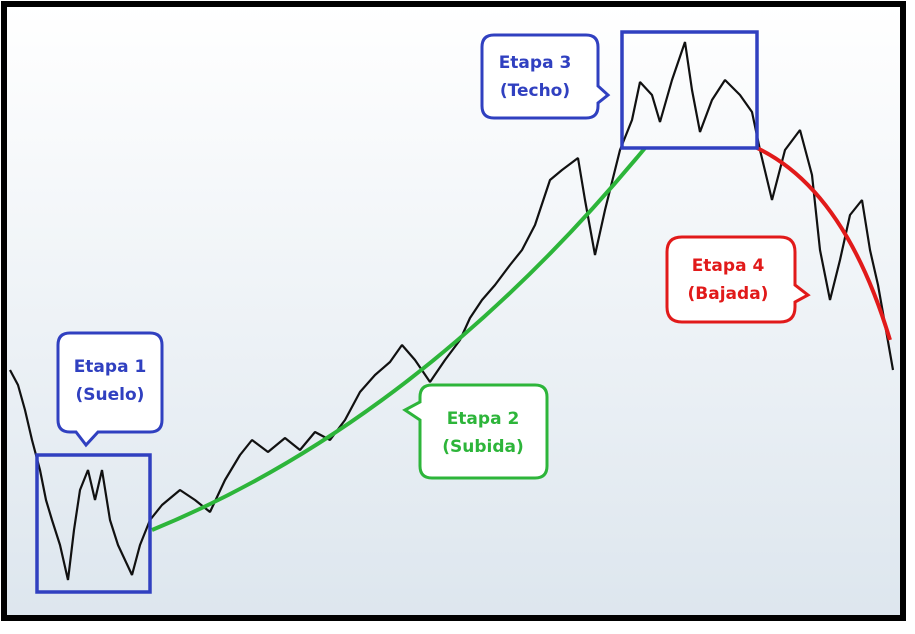  Describe the element at coordinates (110, 395) in the screenshot. I see `stage-sublabel: (Suelo)` at that location.